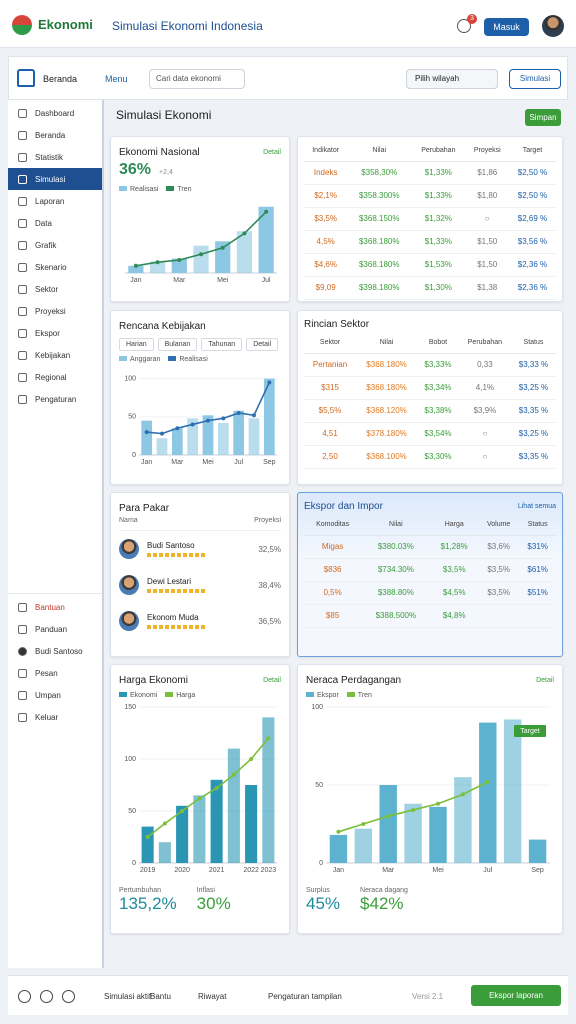 This screenshot has height=1024, width=576. I want to click on table-cell: $358,30%, so click(379, 173).